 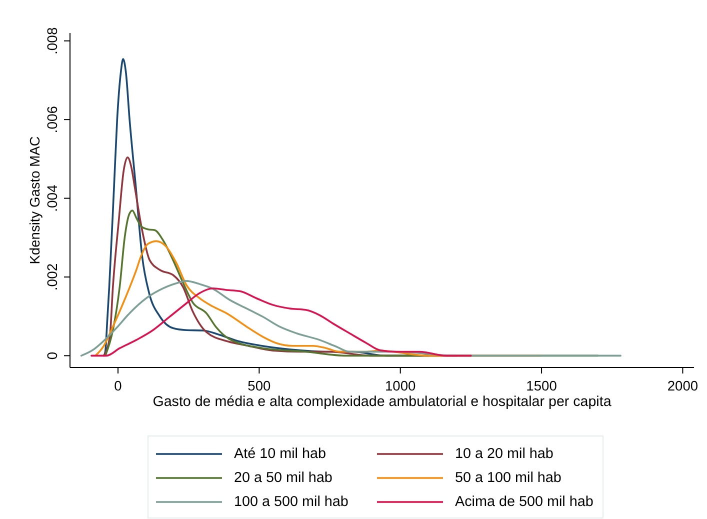 I want to click on x-tick-label: 2000, so click(x=682, y=386).